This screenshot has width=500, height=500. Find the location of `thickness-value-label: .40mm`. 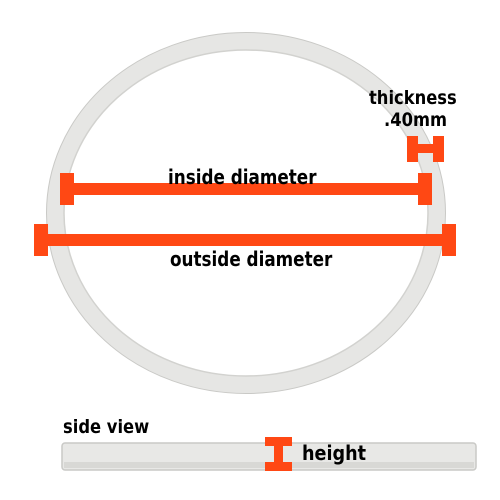

thickness-value-label: .40mm is located at coordinates (416, 120).